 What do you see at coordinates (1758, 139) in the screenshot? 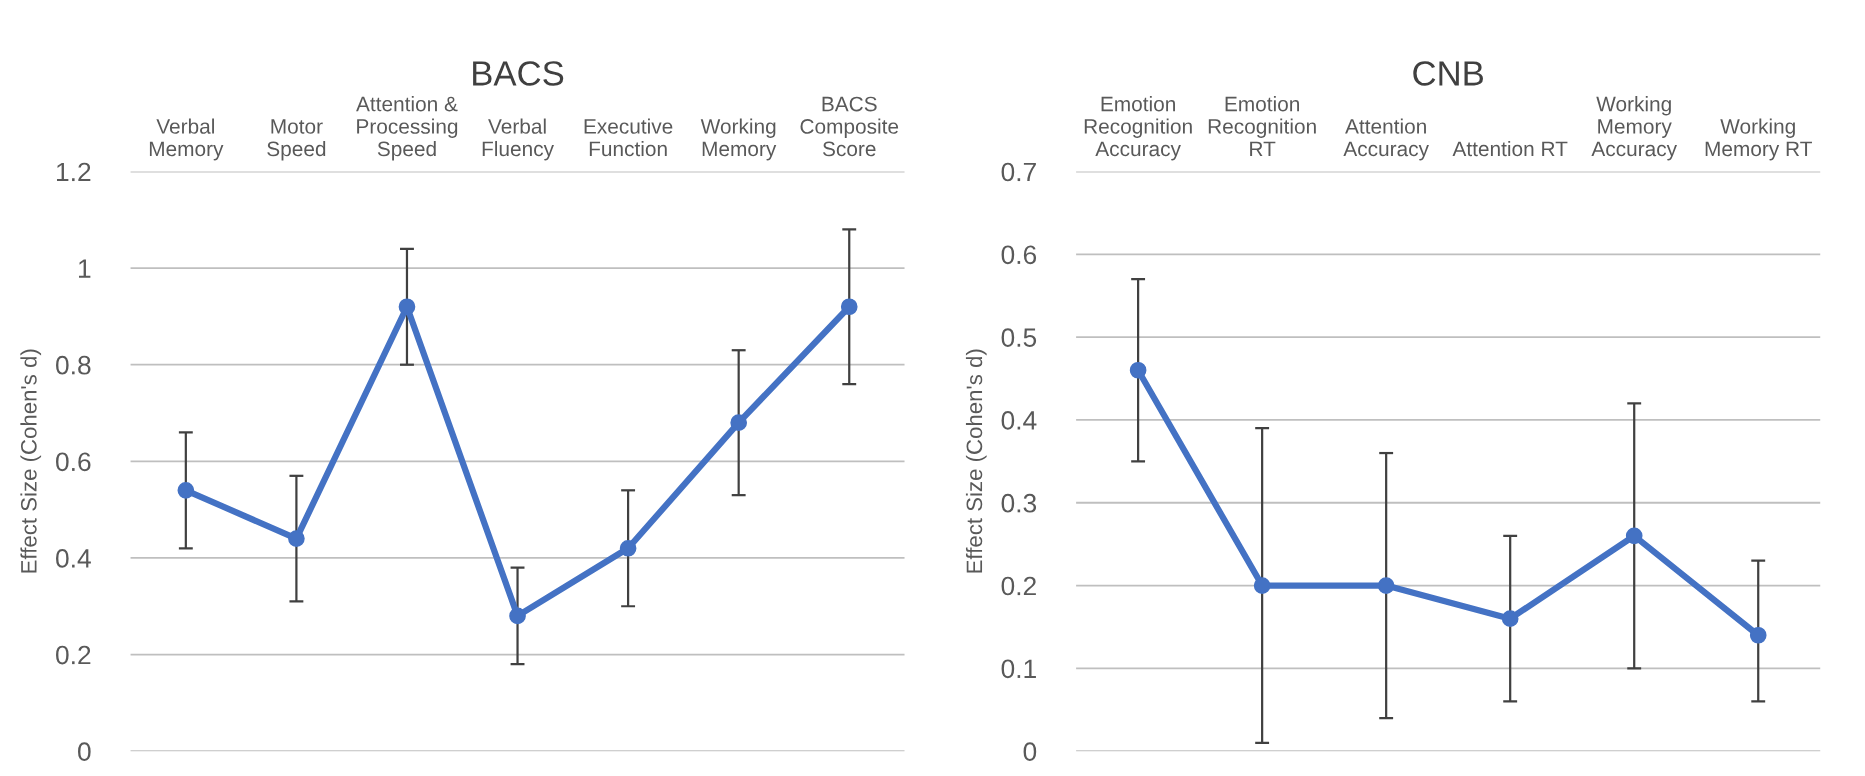
I see `x-tick-label: Working Memory RT` at bounding box center [1758, 139].